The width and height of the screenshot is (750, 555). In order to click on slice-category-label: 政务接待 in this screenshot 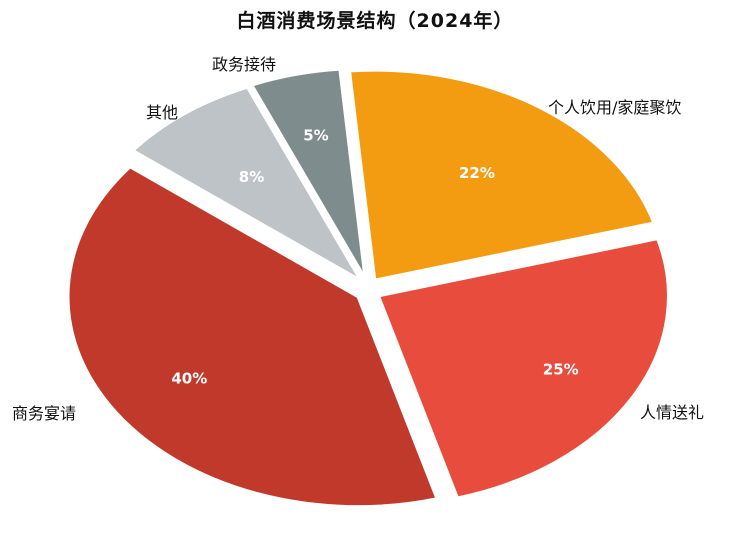, I will do `click(244, 64)`.